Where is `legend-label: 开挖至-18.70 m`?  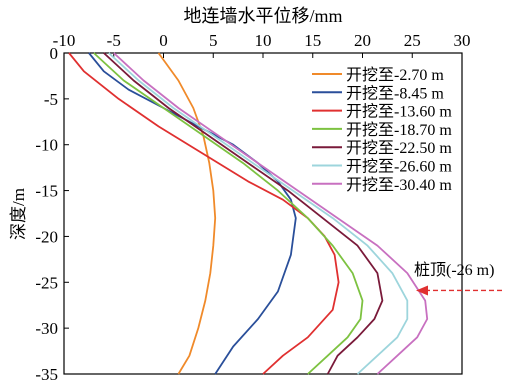
legend-label: 开挖至-18.70 m is located at coordinates (399, 130).